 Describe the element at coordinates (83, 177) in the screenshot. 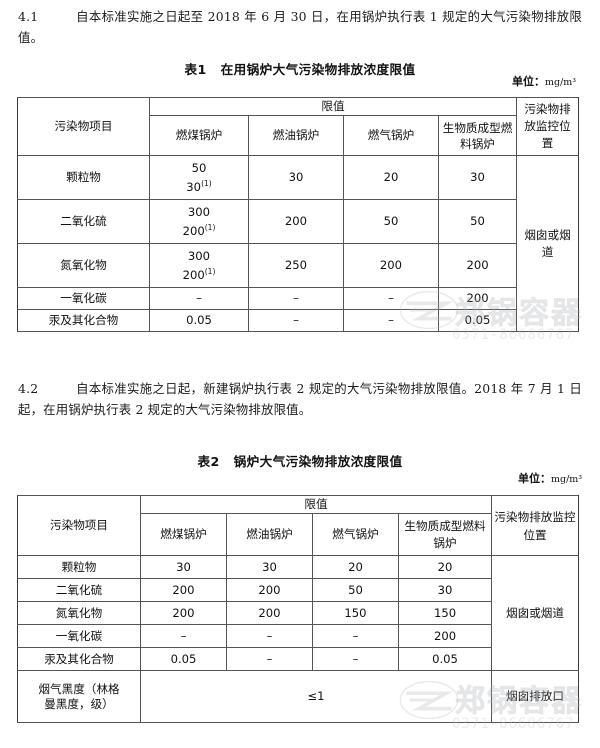

I see `table1-row0-pollutant: 颗粒物` at that location.